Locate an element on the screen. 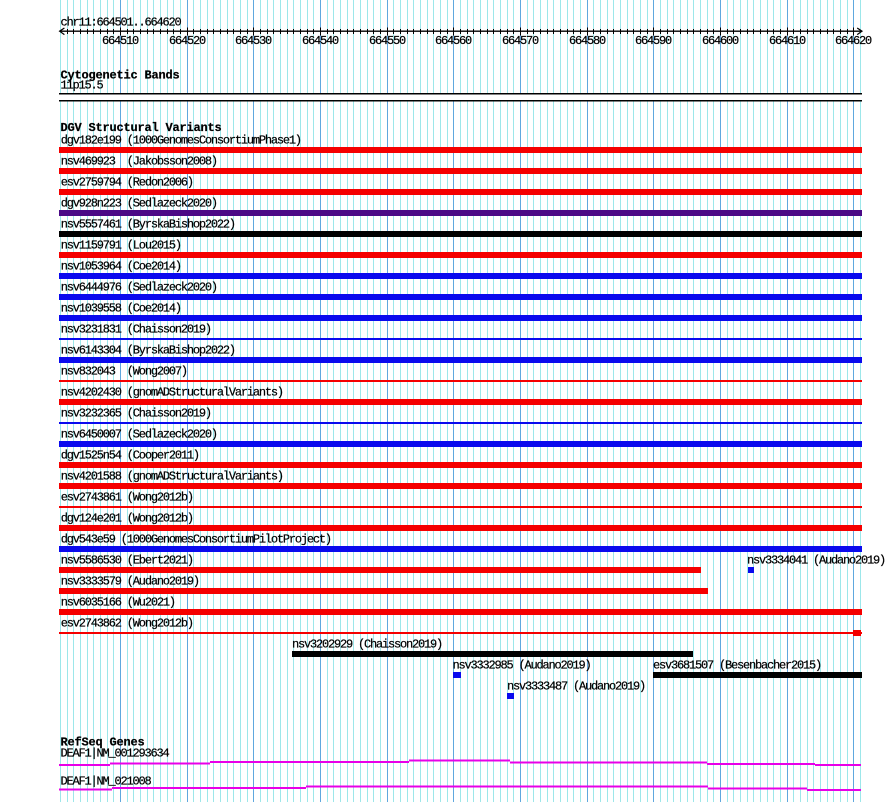  svg-text: 664580 is located at coordinates (587, 41).